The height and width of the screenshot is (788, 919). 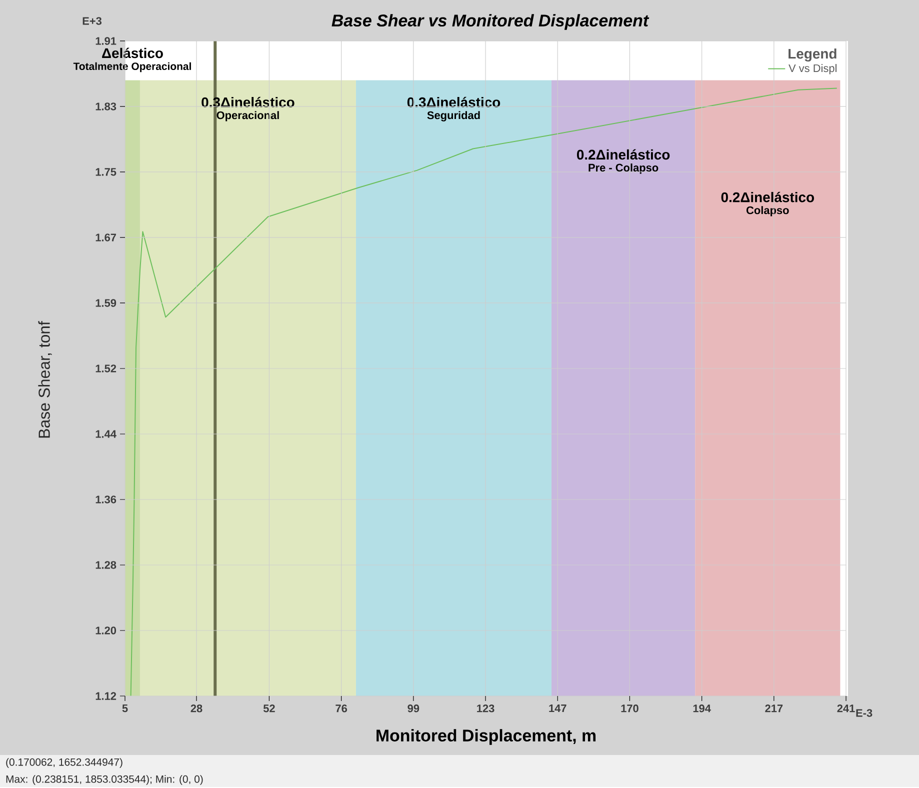 I want to click on annotation: Seguridad, so click(x=453, y=116).